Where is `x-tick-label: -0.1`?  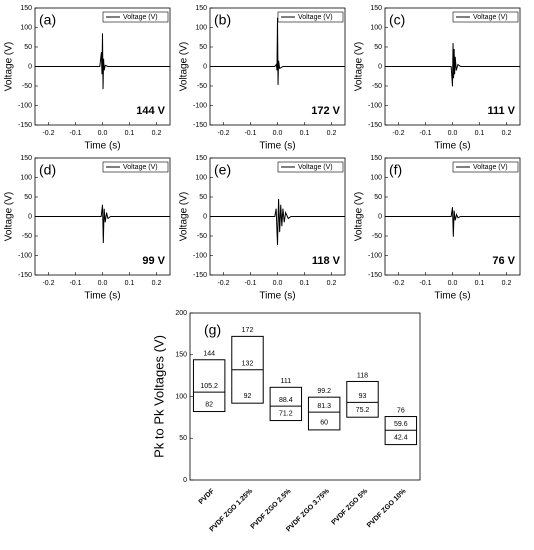
x-tick-label: -0.1 is located at coordinates (75, 133).